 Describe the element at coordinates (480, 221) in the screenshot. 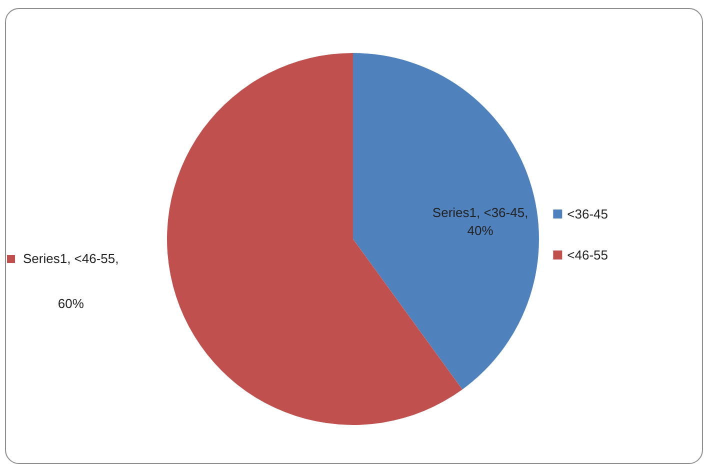

I see `data-label: Series1, <36-45, 40%` at that location.